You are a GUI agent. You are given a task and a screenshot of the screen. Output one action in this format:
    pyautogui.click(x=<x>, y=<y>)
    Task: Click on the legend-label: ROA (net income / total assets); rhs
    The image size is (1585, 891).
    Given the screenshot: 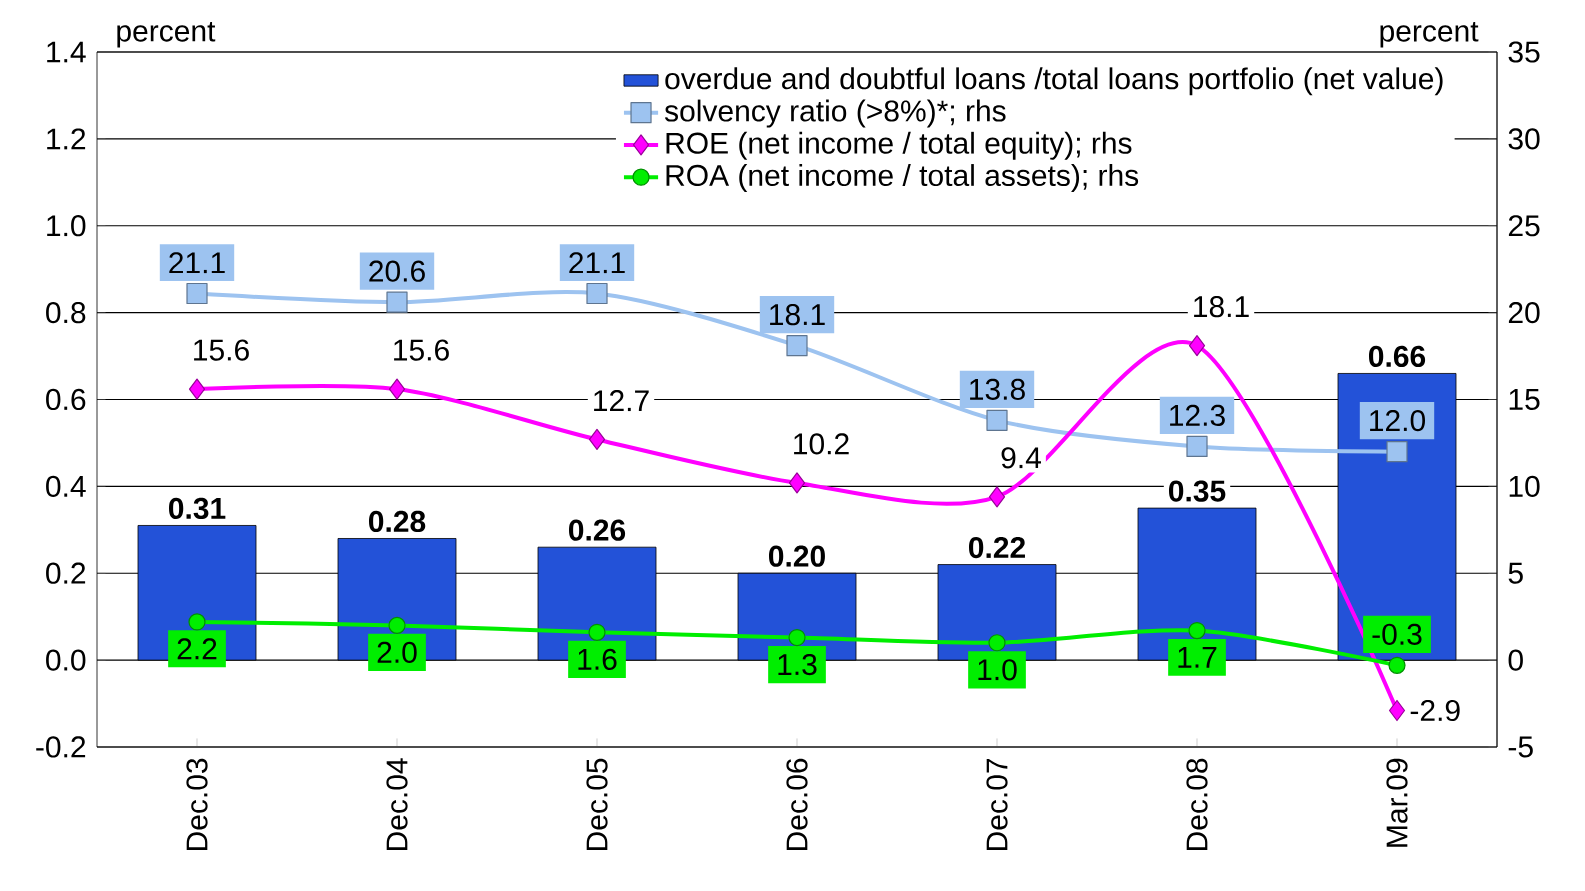 What is the action you would take?
    pyautogui.click(x=902, y=178)
    